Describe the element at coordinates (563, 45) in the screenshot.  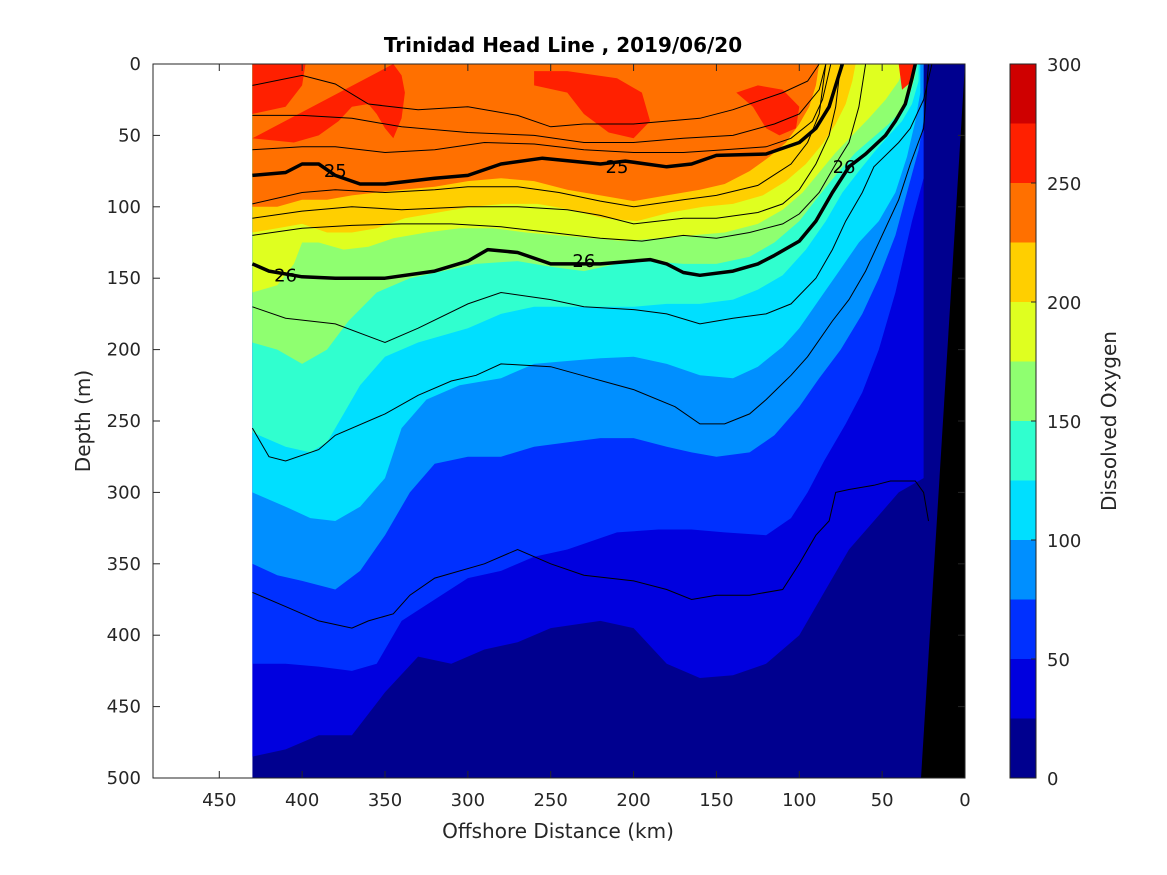
I see `chart-title: Trinidad Head Line , 2019/06/20` at that location.